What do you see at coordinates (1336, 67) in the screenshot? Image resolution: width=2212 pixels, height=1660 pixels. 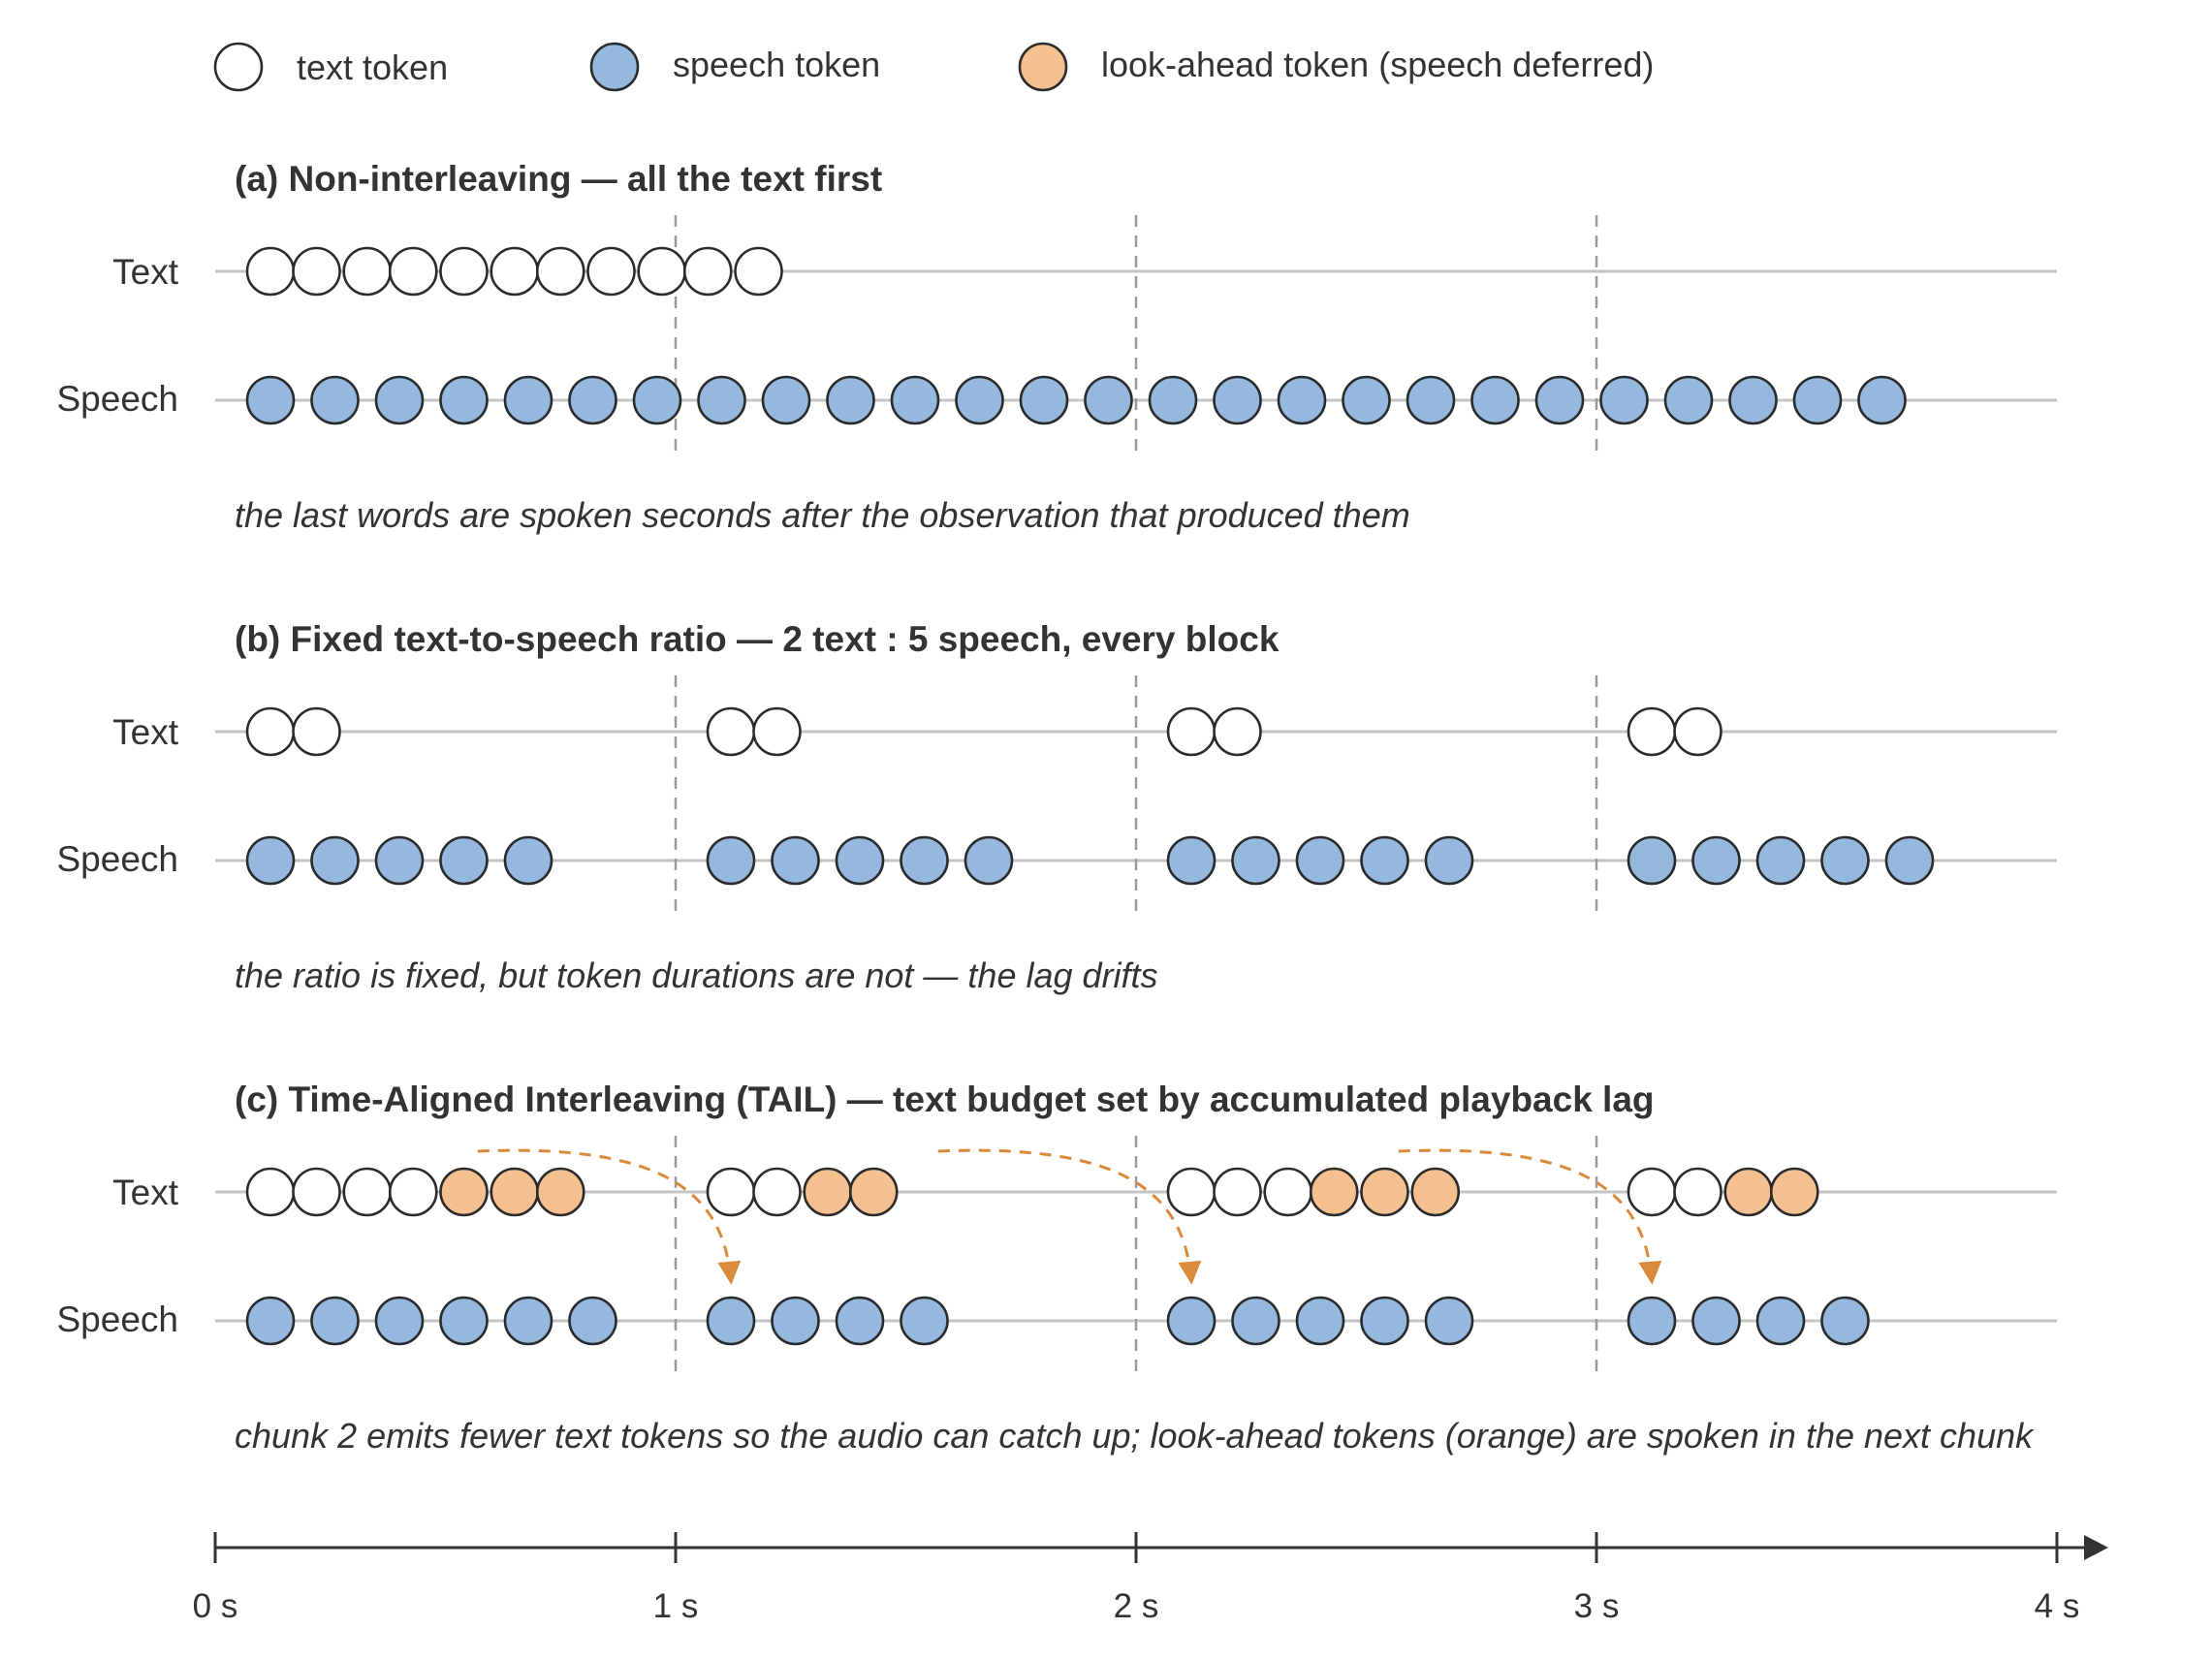 I see `legend-item-lookahead-token: look-ahead token (speech deferred)` at bounding box center [1336, 67].